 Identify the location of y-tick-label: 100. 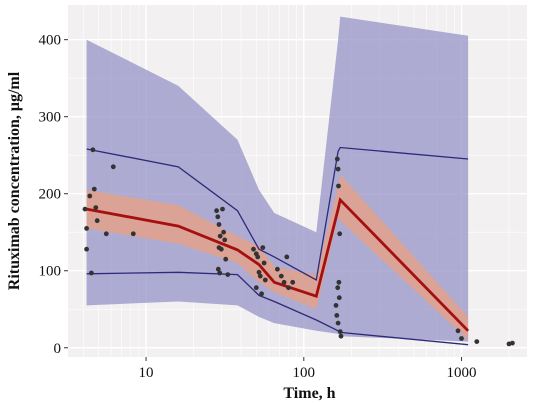
(50, 272).